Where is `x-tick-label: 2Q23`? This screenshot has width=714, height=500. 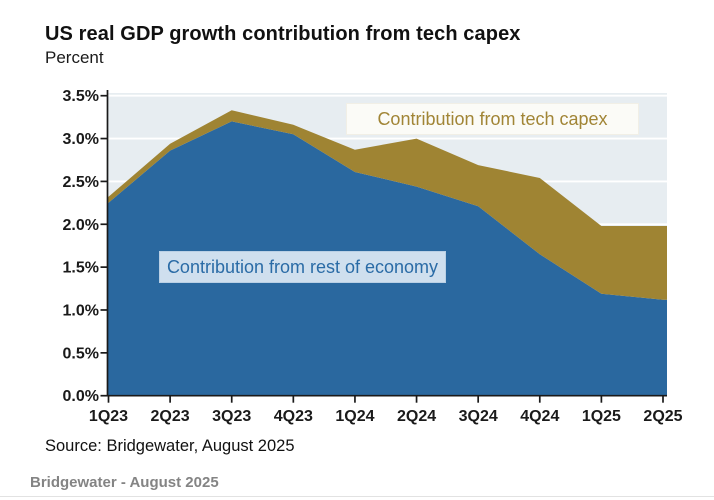 x-tick-label: 2Q23 is located at coordinates (170, 416).